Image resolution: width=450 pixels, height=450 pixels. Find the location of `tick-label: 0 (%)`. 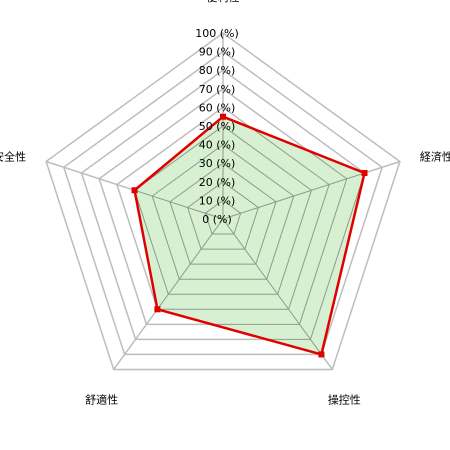

tick-label: 0 (%) is located at coordinates (217, 219).